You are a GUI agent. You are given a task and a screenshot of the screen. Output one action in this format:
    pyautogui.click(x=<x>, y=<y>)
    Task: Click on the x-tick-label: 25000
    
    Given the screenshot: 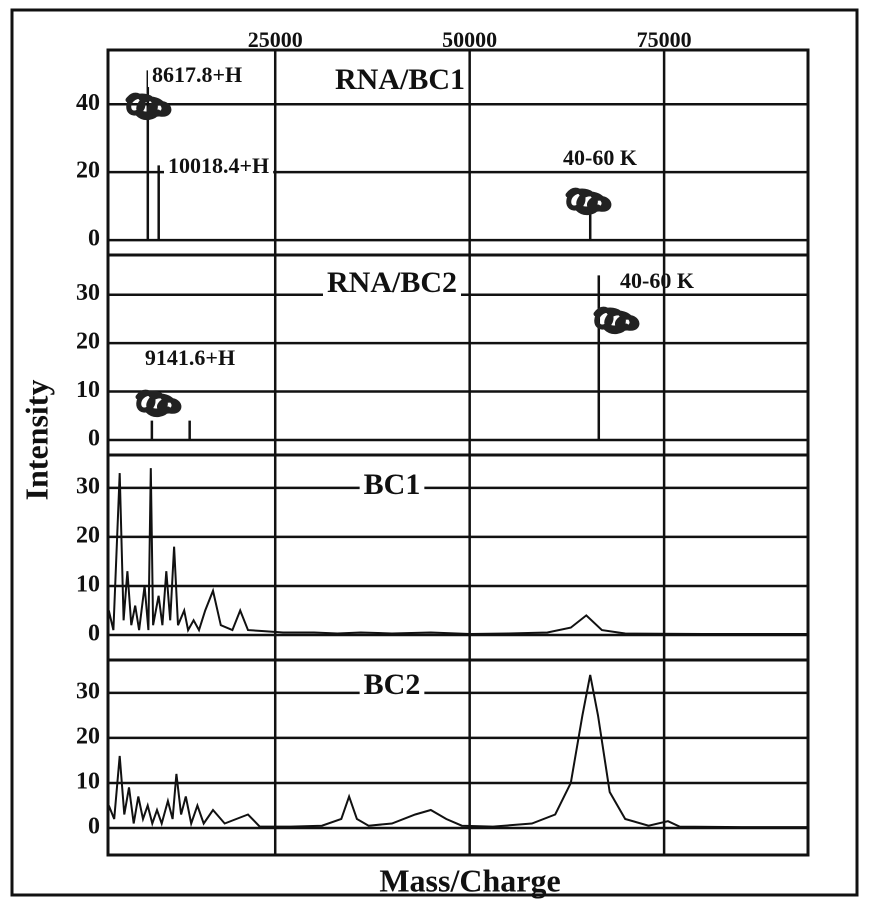 What is the action you would take?
    pyautogui.click(x=275, y=39)
    